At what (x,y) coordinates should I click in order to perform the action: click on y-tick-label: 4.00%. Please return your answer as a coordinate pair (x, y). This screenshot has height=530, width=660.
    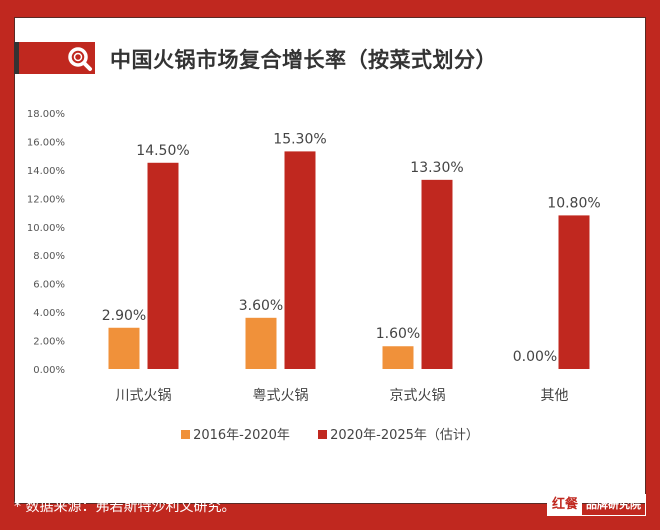
    Looking at the image, I should click on (49, 313).